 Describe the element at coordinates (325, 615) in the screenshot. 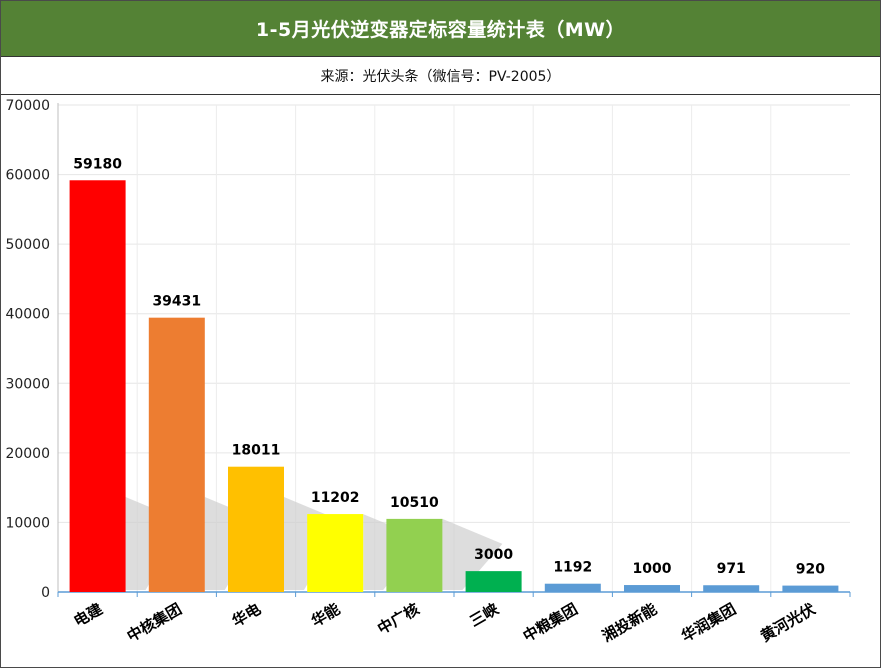

I see `x-tick-label: 华能` at that location.